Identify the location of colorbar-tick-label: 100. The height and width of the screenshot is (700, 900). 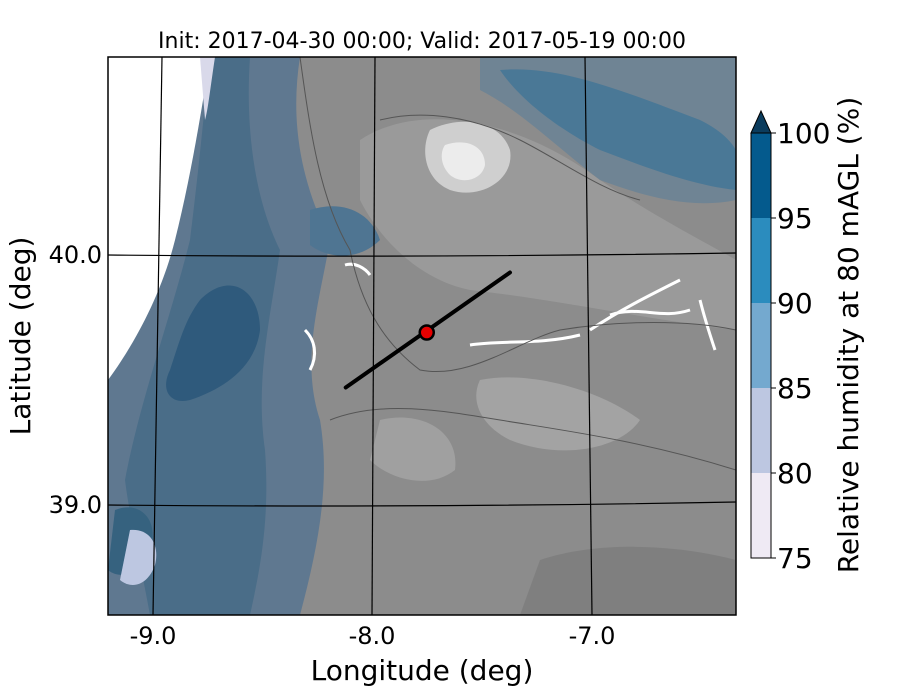
(803, 133).